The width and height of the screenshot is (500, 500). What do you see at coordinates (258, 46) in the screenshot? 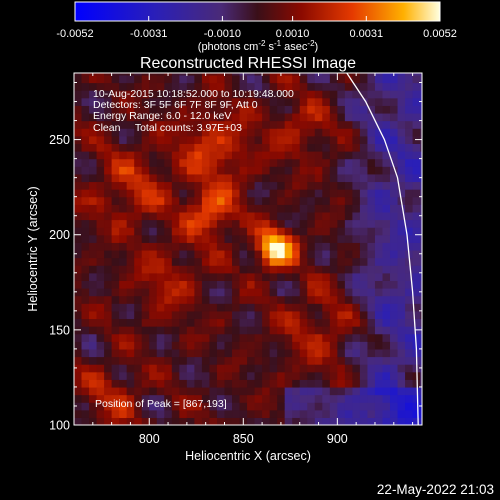
I see `colorbar-units-label: (photons cm-2 s-1 asec-2)` at bounding box center [258, 46].